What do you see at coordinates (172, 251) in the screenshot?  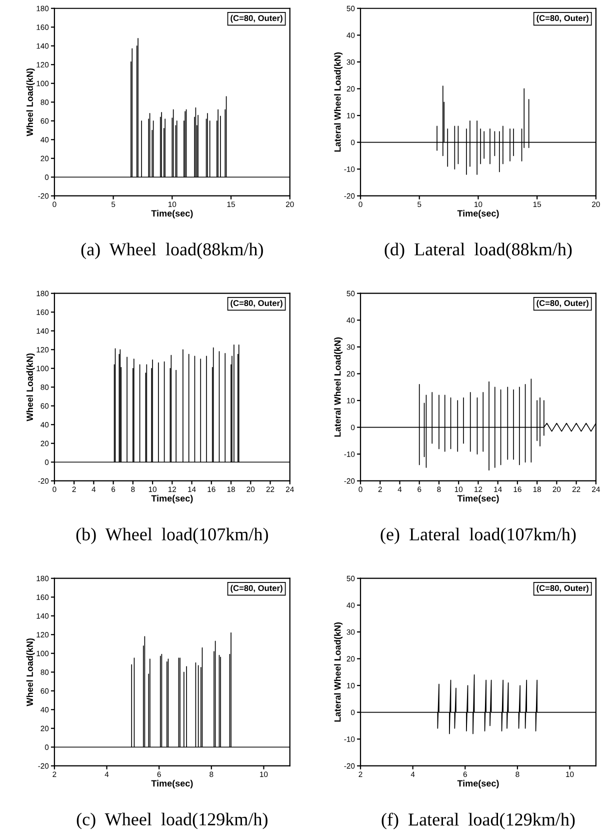 I see `text: (a) Wheel load(88km/h)` at bounding box center [172, 251].